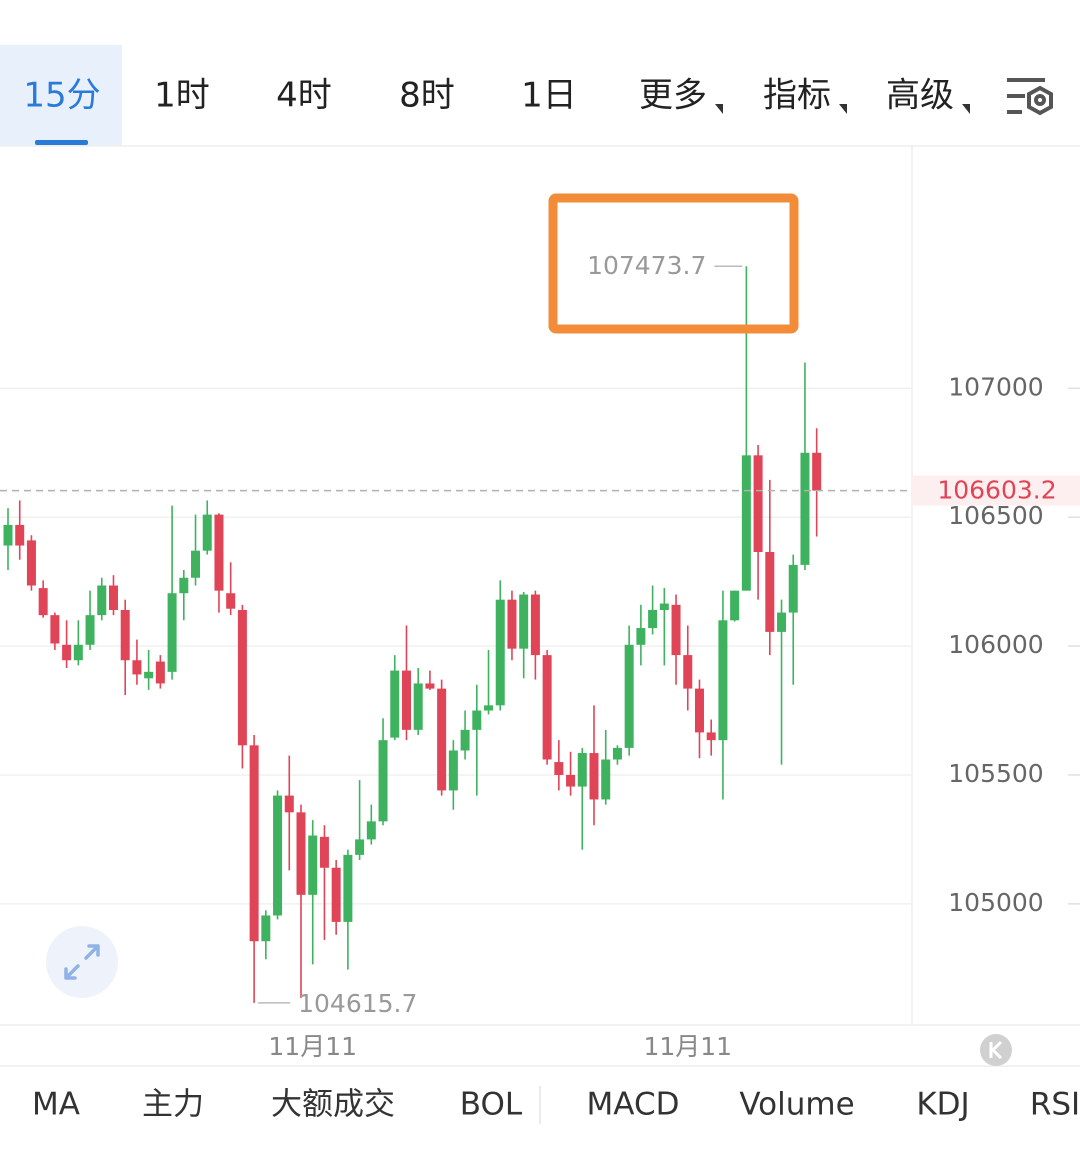  I want to click on indicator: MACD, so click(633, 1105).